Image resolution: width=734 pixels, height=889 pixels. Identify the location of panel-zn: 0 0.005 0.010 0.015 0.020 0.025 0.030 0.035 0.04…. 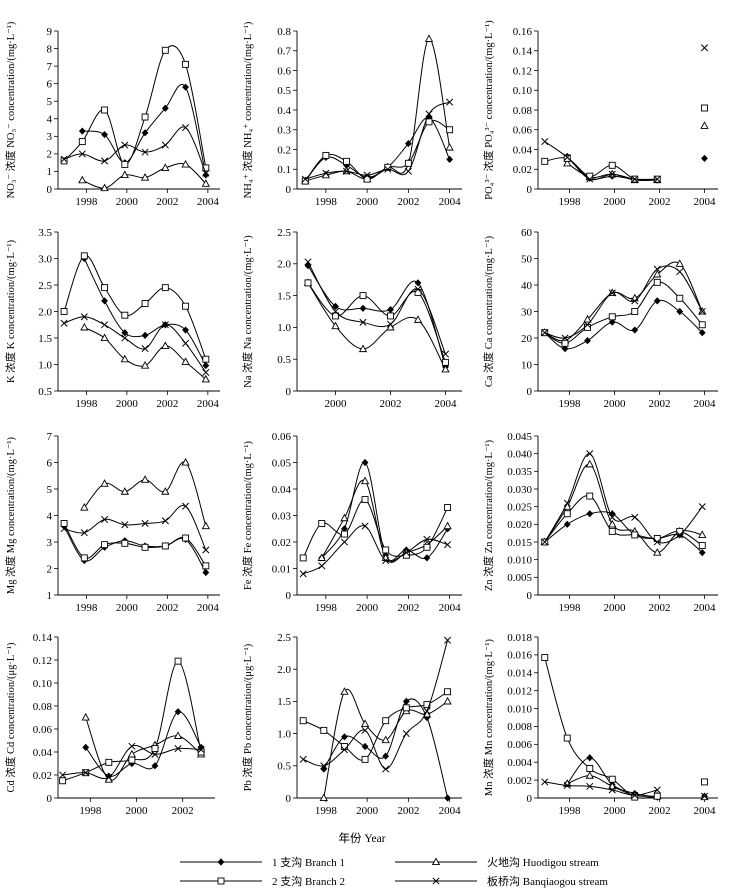
(600, 522).